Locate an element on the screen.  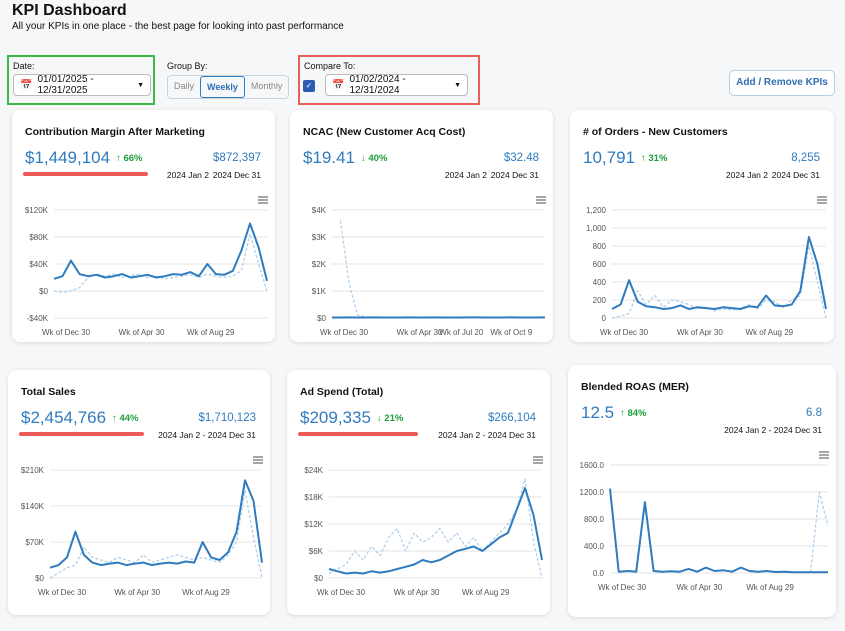
group-by-option: Monthly is located at coordinates (266, 86).